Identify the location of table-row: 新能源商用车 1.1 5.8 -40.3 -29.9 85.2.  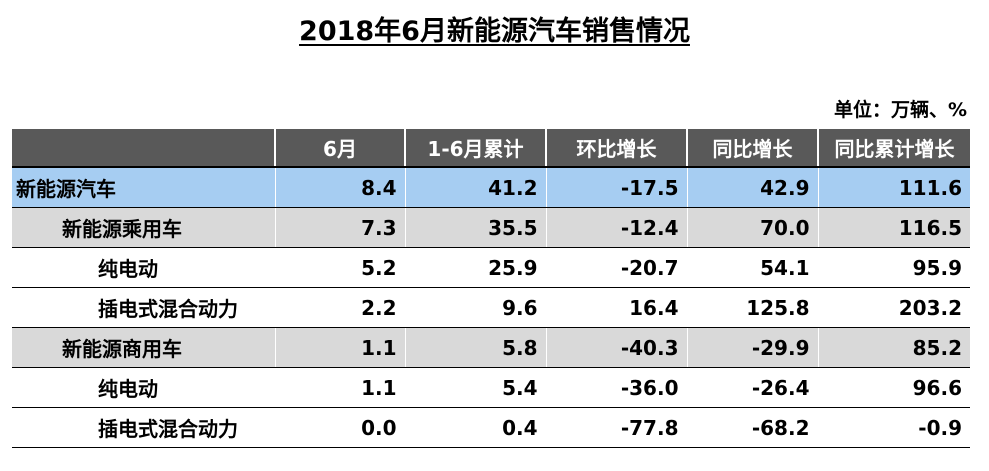
(491, 347).